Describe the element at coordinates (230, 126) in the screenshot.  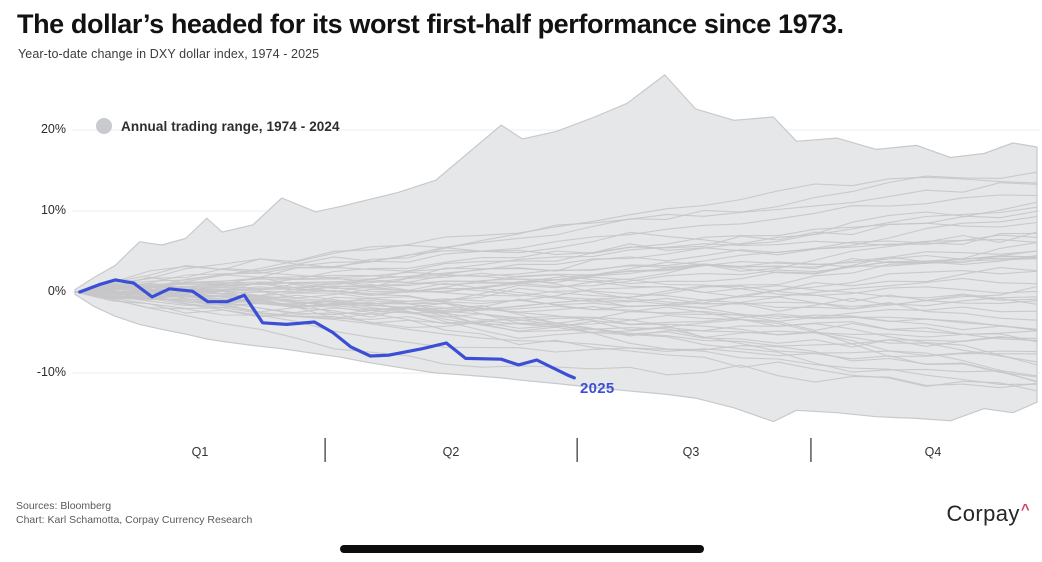
I see `legend-label: Annual trading range, 1974 - 2024` at that location.